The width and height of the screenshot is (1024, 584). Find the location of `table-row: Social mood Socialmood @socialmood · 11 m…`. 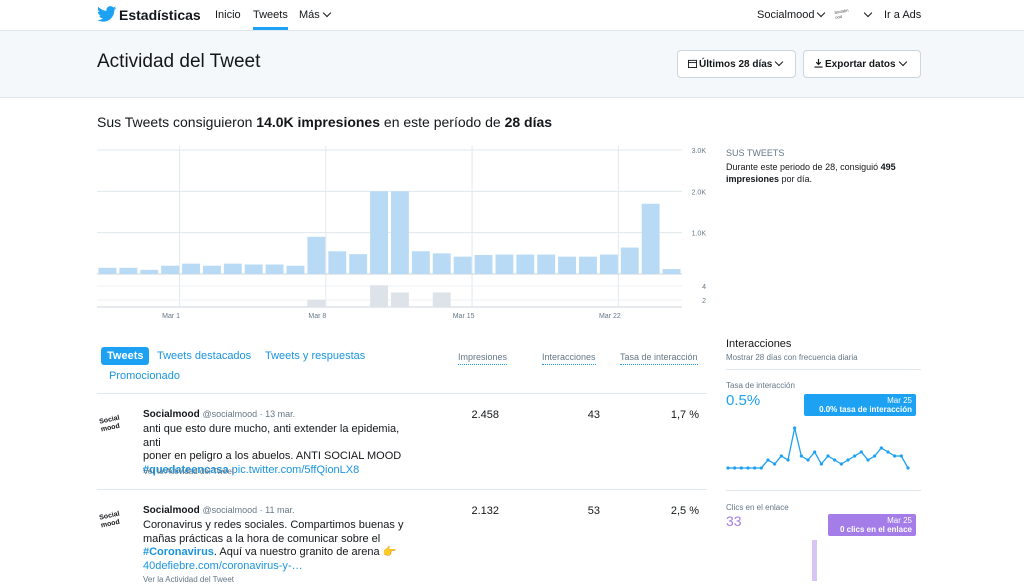

table-row: Social mood Socialmood @socialmood · 11 m… is located at coordinates (402, 544).